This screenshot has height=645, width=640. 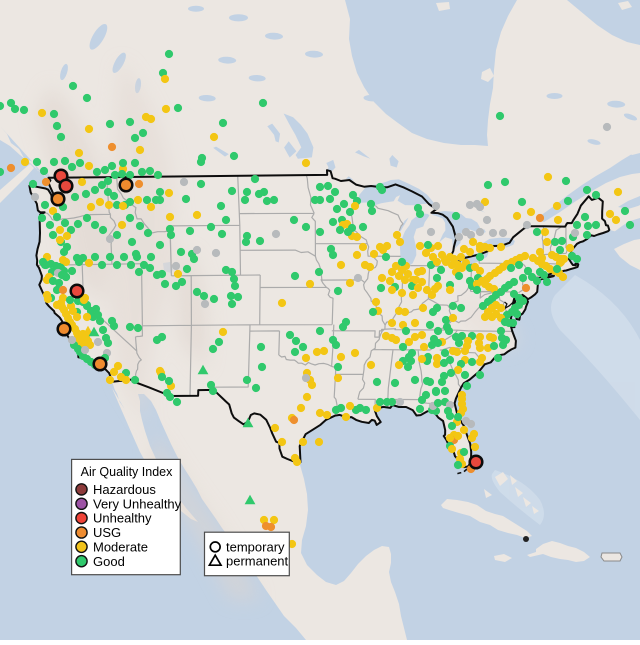 What do you see at coordinates (137, 503) in the screenshot?
I see `svg-text: Very Unhealthy` at bounding box center [137, 503].